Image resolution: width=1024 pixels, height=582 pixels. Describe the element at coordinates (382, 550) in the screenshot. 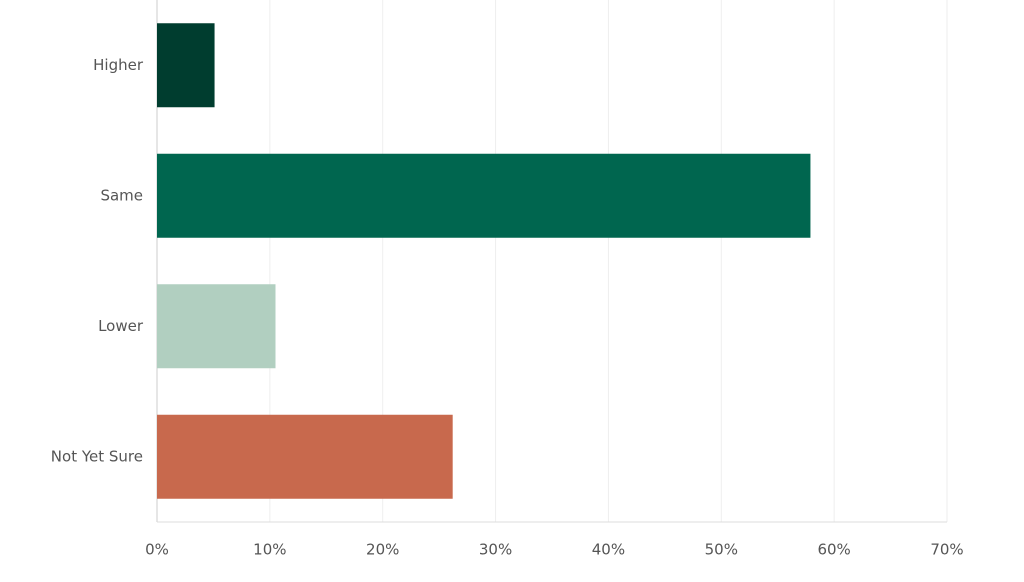

I see `x-tick-label: 20%` at that location.